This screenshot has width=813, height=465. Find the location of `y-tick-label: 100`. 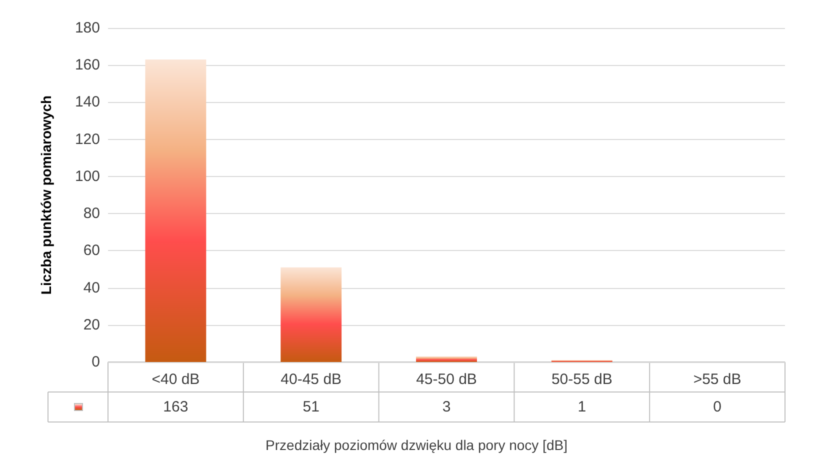

y-tick-label: 100 is located at coordinates (87, 176).